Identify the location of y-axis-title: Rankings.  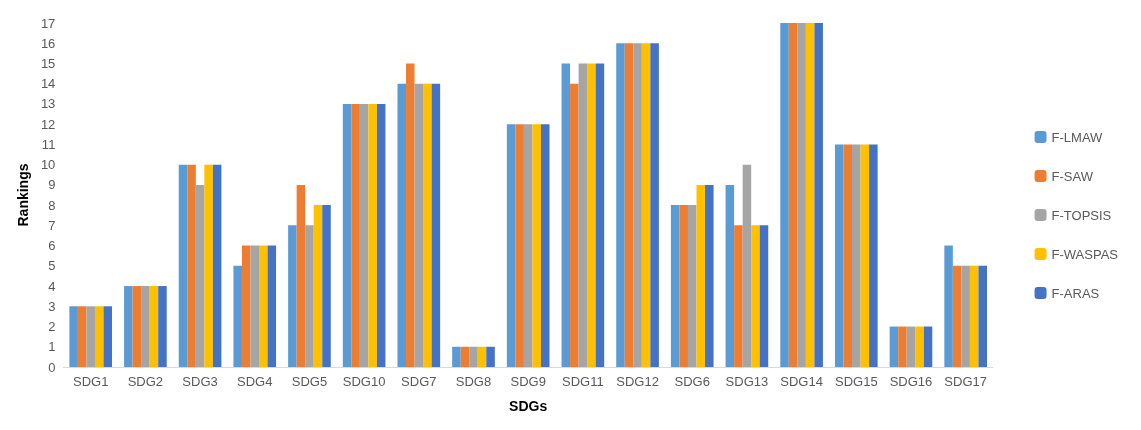
(23, 195).